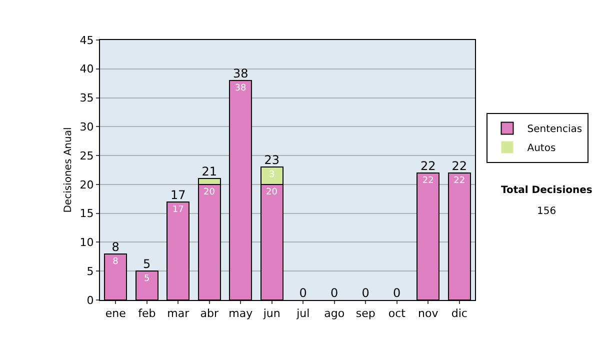  What do you see at coordinates (241, 313) in the screenshot?
I see `x-tick-label: may` at bounding box center [241, 313].